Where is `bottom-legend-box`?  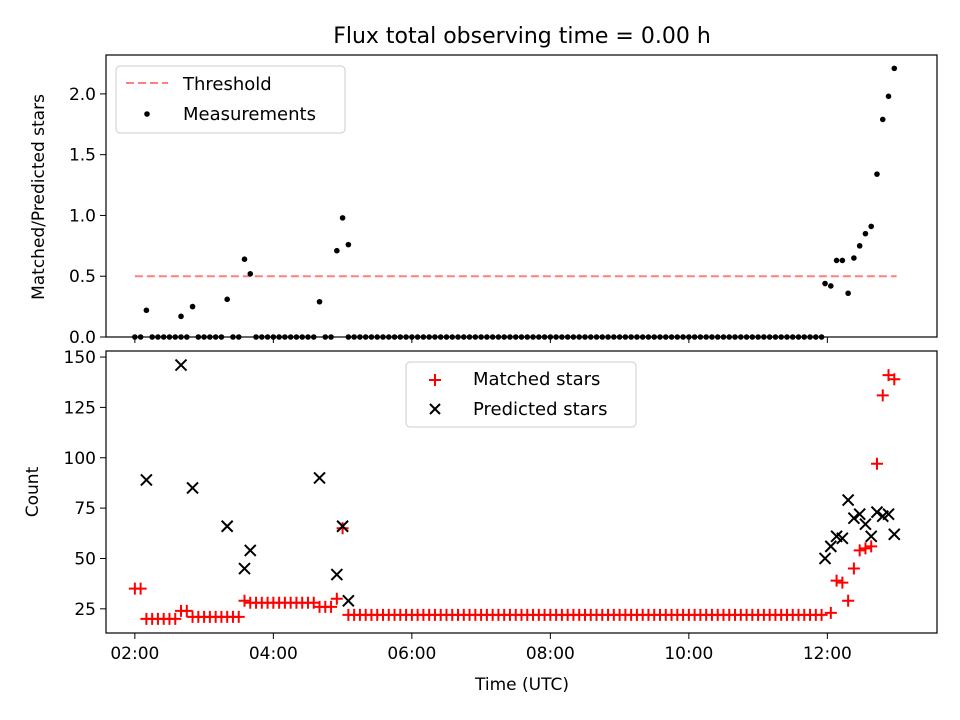
bottom-legend-box is located at coordinates (521, 394).